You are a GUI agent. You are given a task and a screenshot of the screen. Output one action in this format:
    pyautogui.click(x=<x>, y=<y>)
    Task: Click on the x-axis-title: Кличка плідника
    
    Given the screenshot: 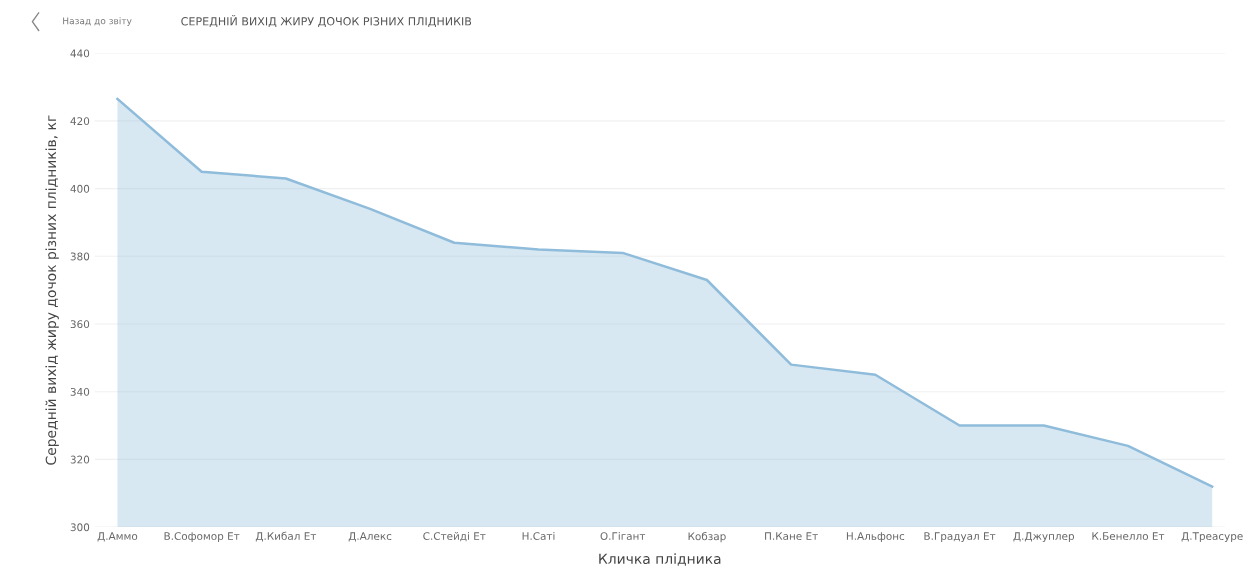 What is the action you would take?
    pyautogui.click(x=660, y=559)
    